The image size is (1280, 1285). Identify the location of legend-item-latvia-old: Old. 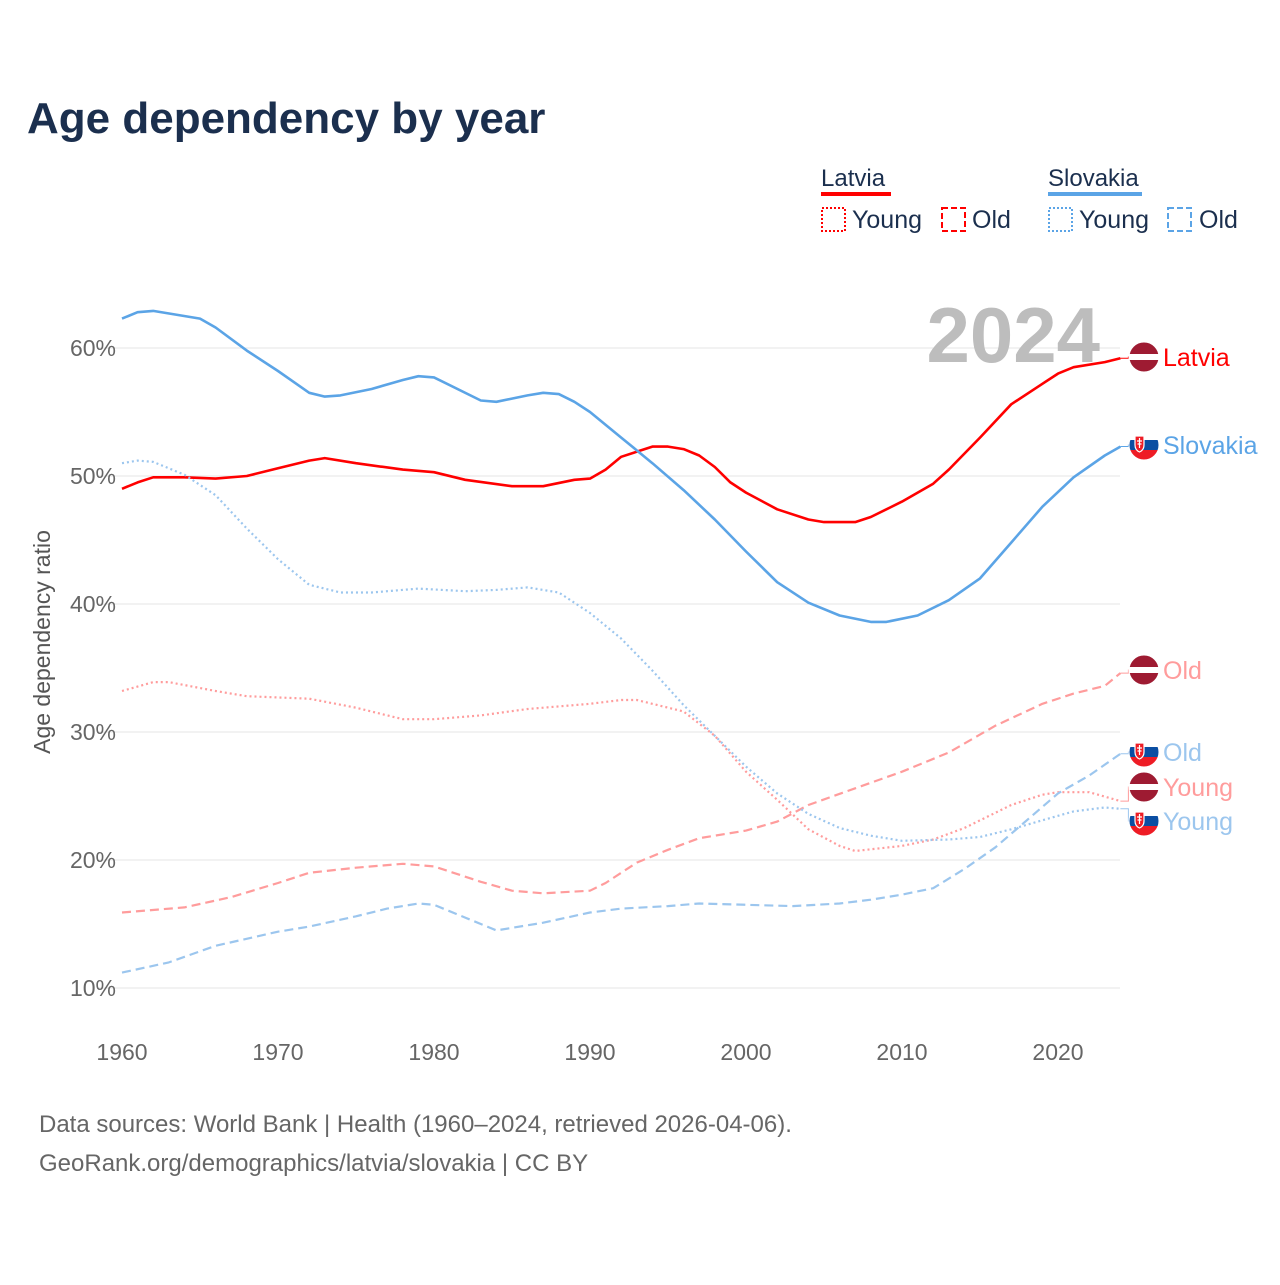
(991, 220).